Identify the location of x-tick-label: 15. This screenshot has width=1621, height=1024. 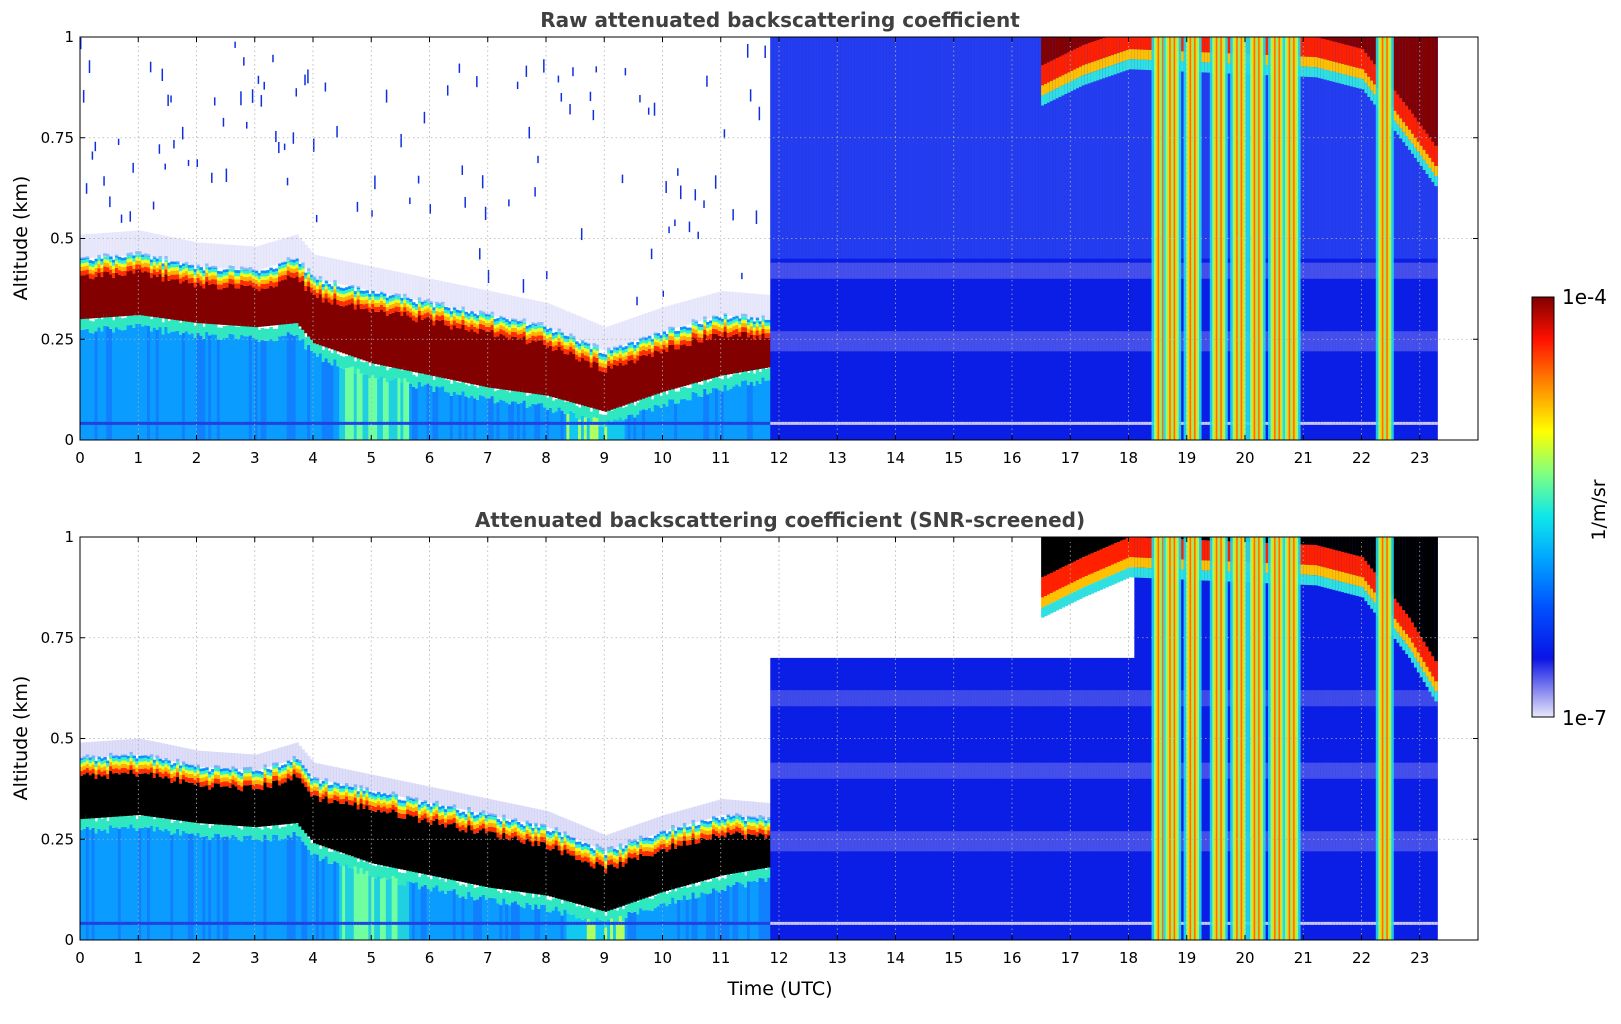
(953, 458).